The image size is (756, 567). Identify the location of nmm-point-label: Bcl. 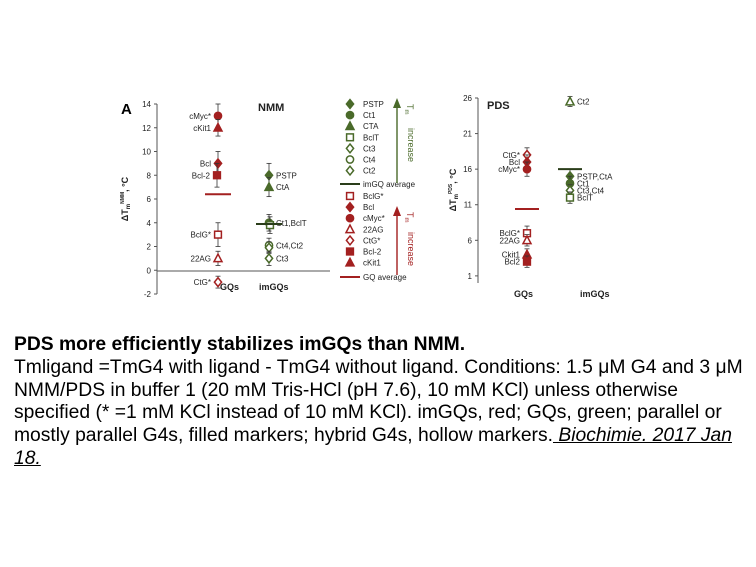
(205, 163).